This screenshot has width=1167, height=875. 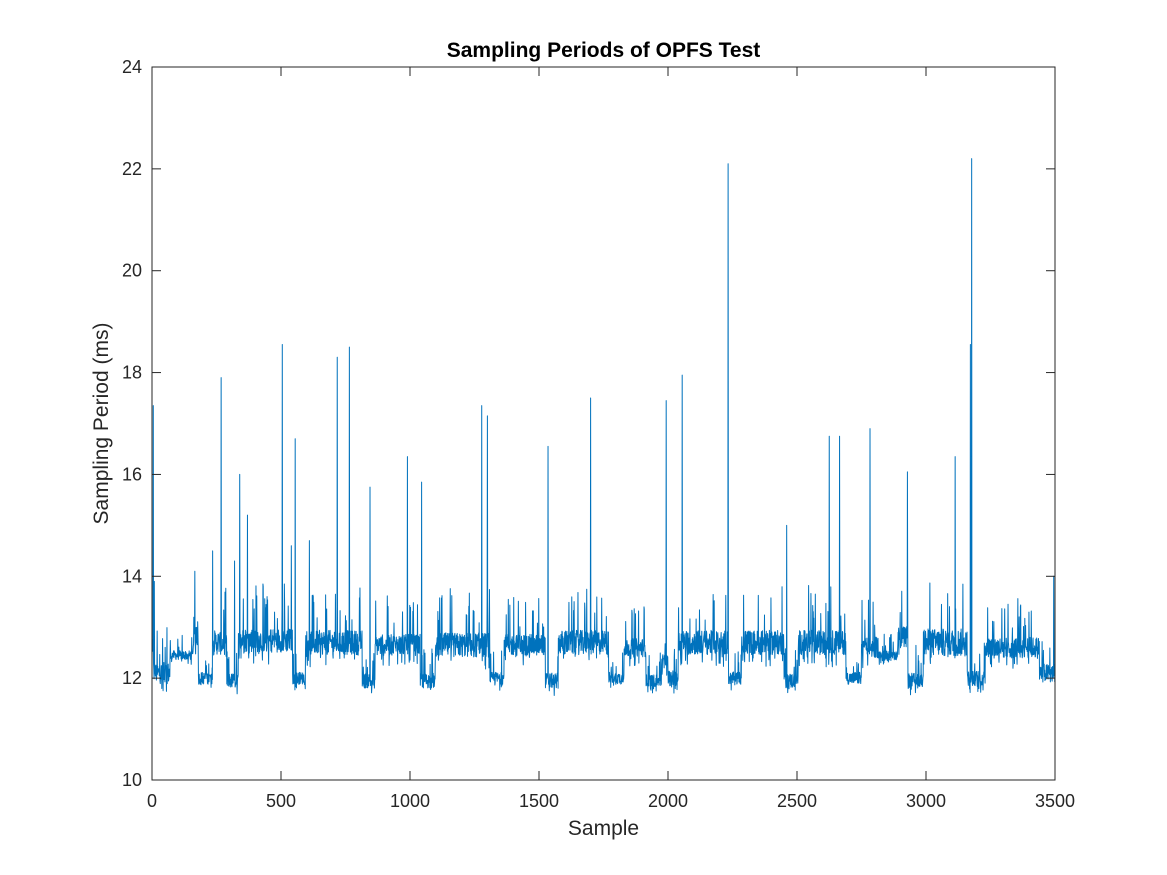 What do you see at coordinates (603, 828) in the screenshot?
I see `x-axis-label: Sample` at bounding box center [603, 828].